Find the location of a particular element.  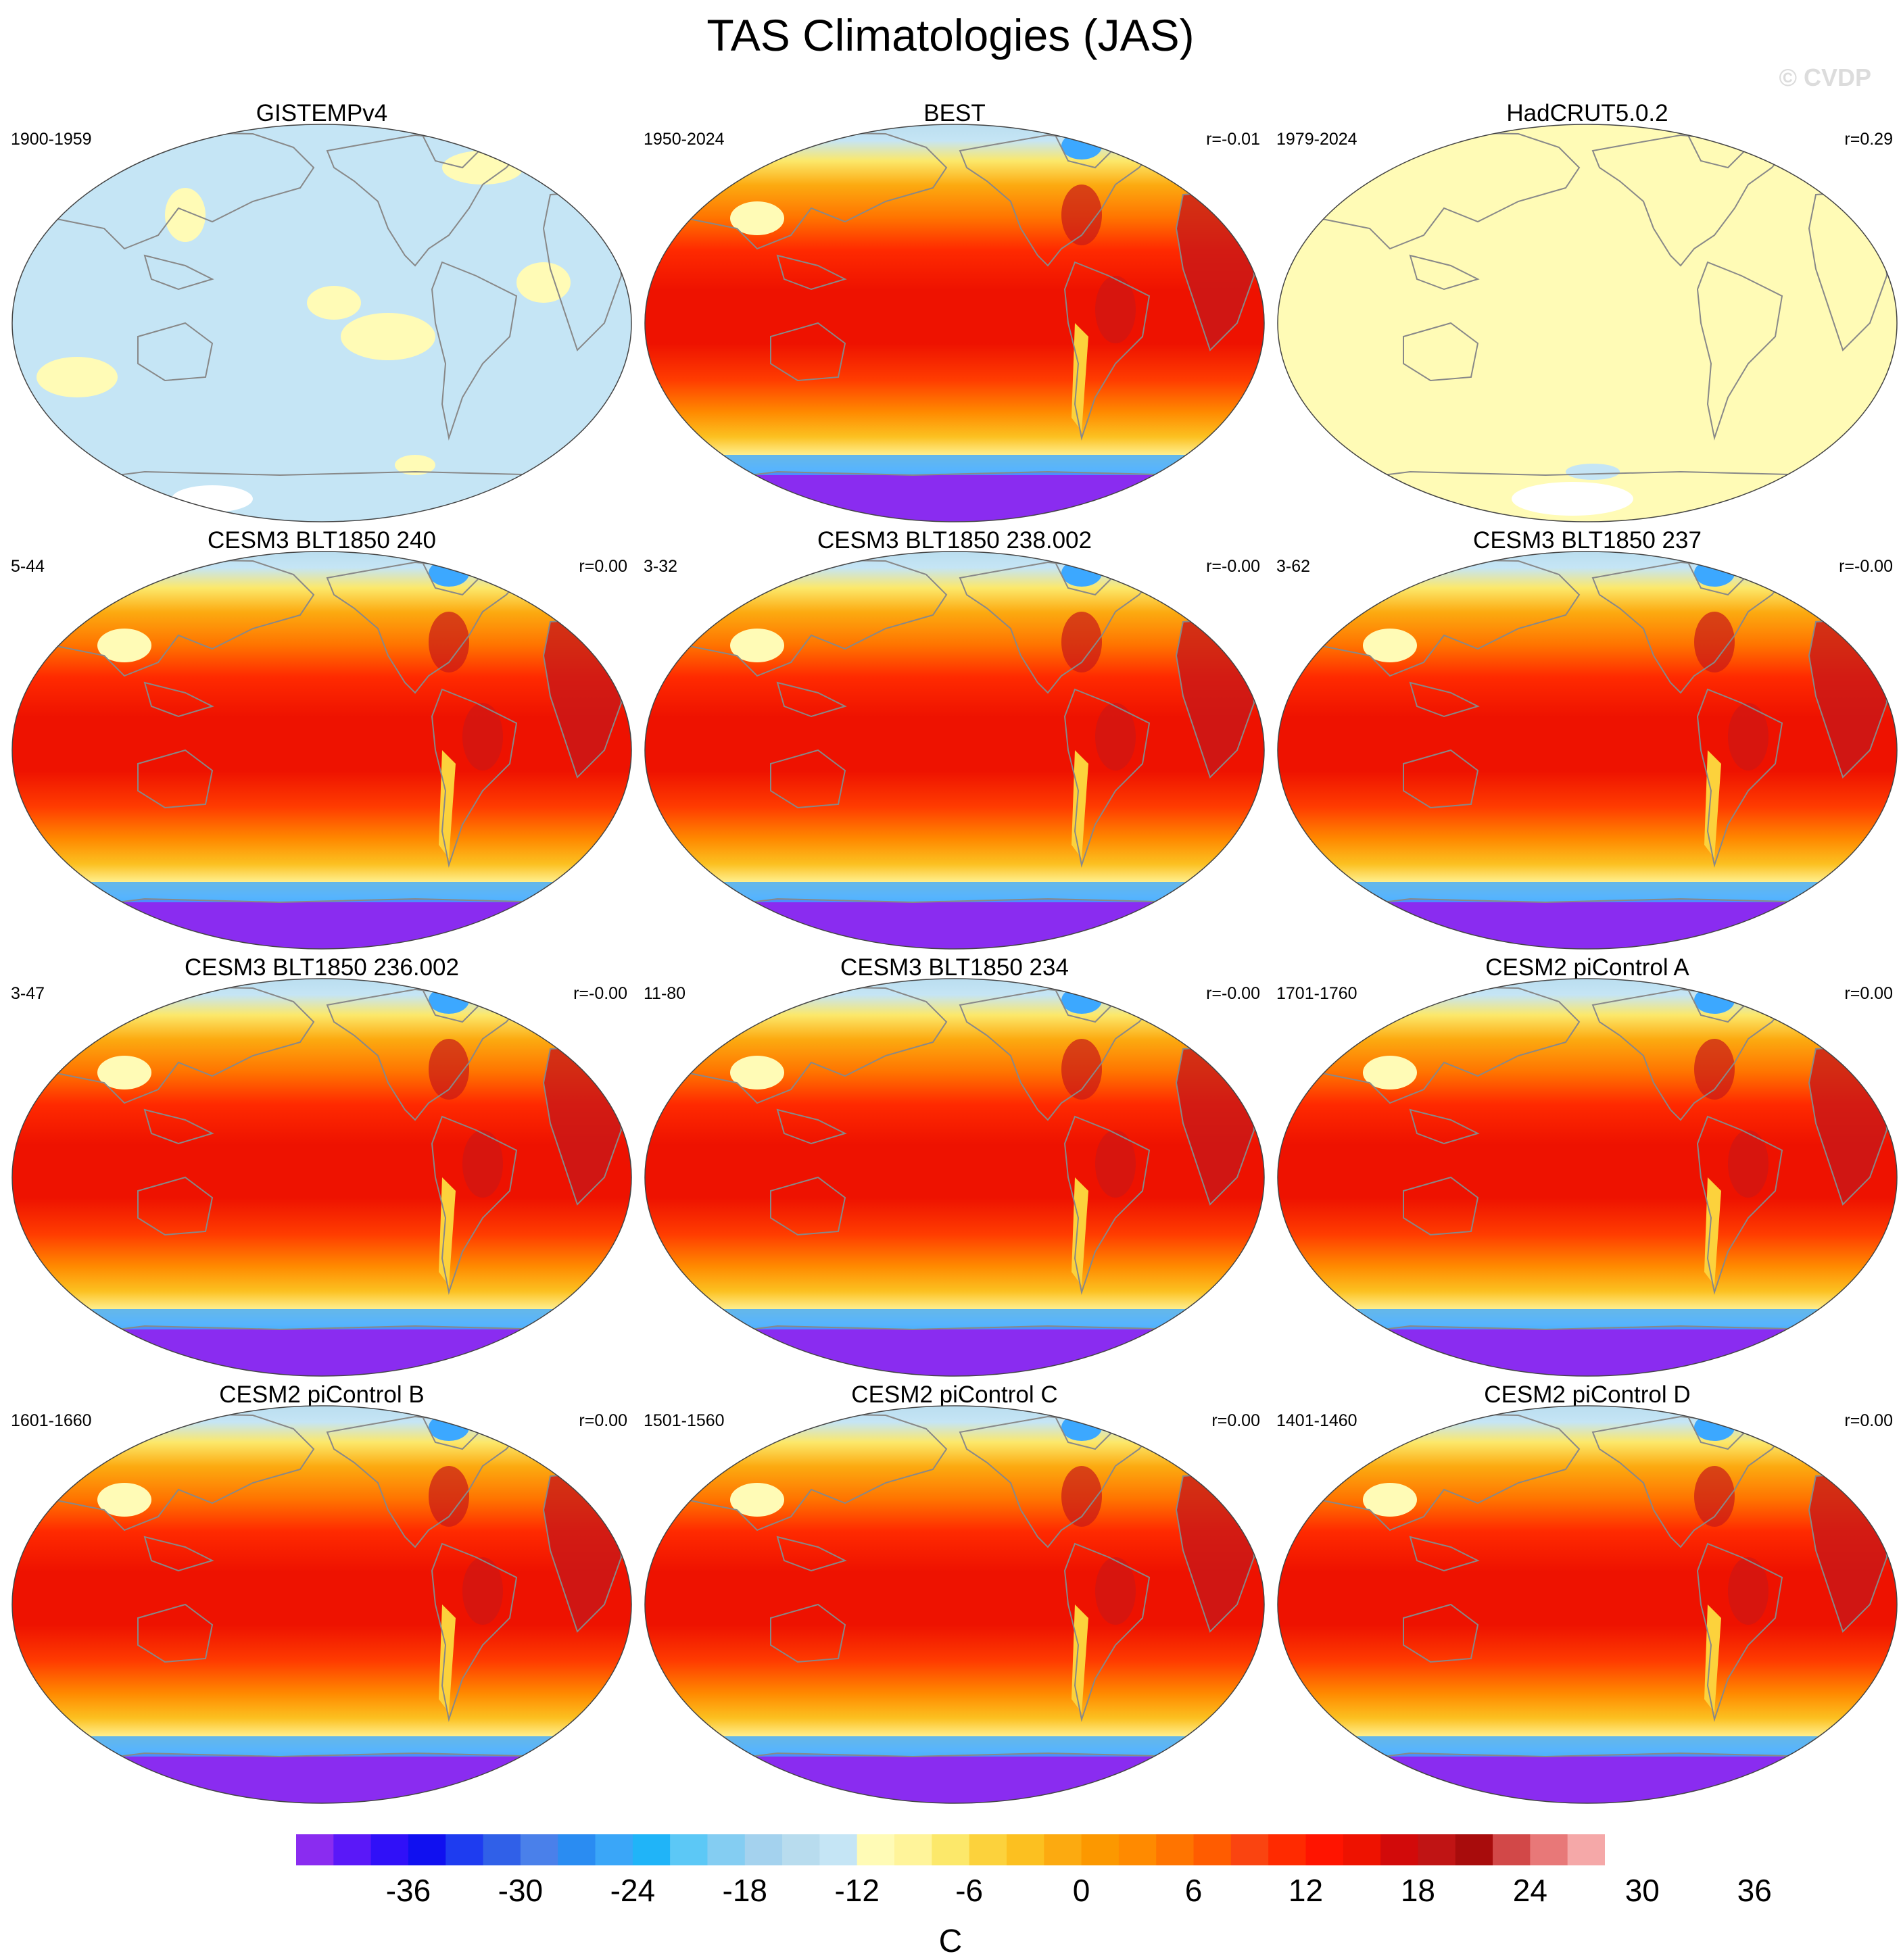

colorbar-tick-label: -30 is located at coordinates (521, 1890).